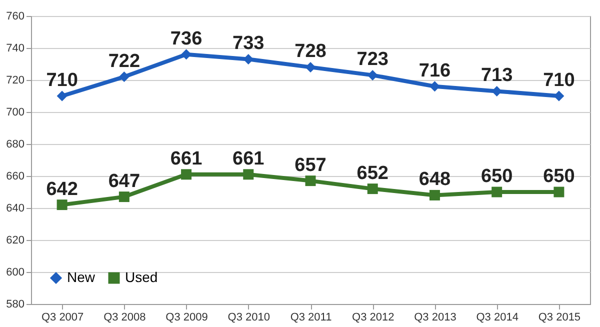 This screenshot has height=327, width=600. Describe the element at coordinates (497, 318) in the screenshot. I see `x-tick-label: Q3 2014` at that location.